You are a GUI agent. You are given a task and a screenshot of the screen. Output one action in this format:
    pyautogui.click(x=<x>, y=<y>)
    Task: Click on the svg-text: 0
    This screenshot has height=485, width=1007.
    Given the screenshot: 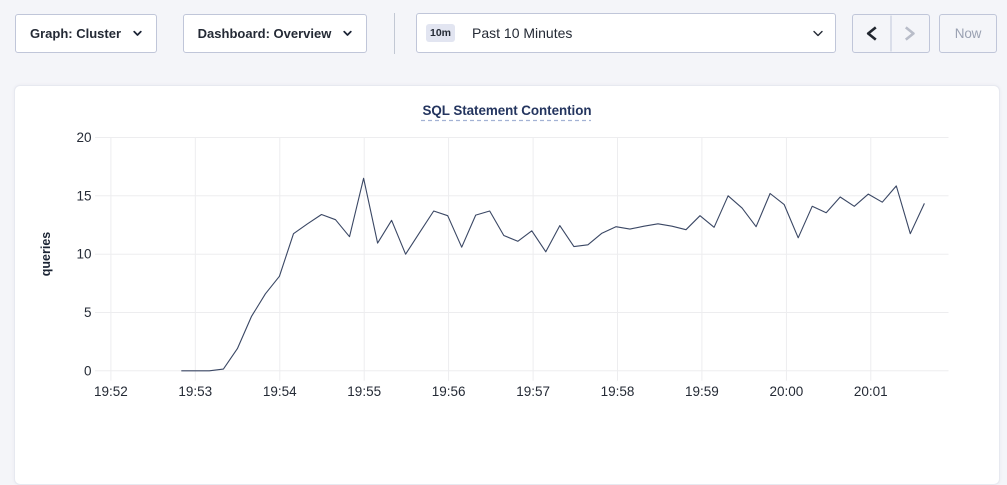 What is the action you would take?
    pyautogui.click(x=88, y=370)
    